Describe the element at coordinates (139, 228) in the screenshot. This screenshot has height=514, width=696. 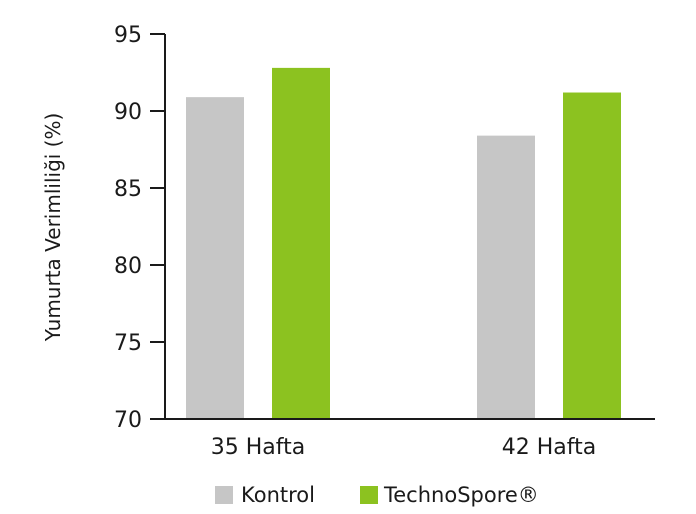
I see `y-axis-ticks: 70 75 80 85 90 95` at that location.